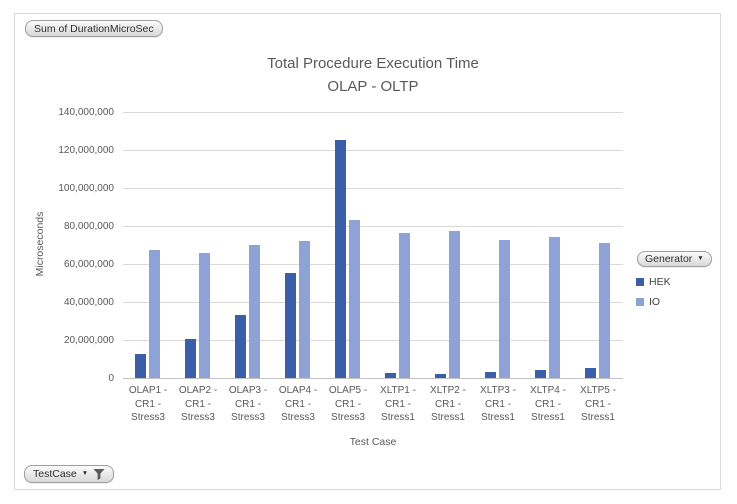  I want to click on y-tick-label: 20,000,000, so click(88, 340).